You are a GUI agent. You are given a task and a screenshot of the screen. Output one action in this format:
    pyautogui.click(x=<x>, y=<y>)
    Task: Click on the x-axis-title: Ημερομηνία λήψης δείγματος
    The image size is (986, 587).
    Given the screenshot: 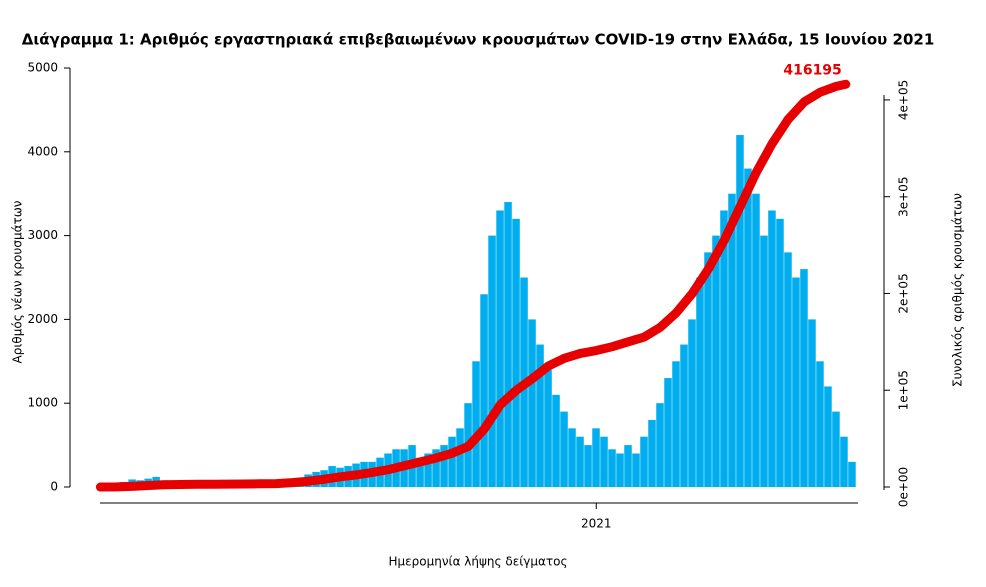 What is the action you would take?
    pyautogui.click(x=477, y=562)
    